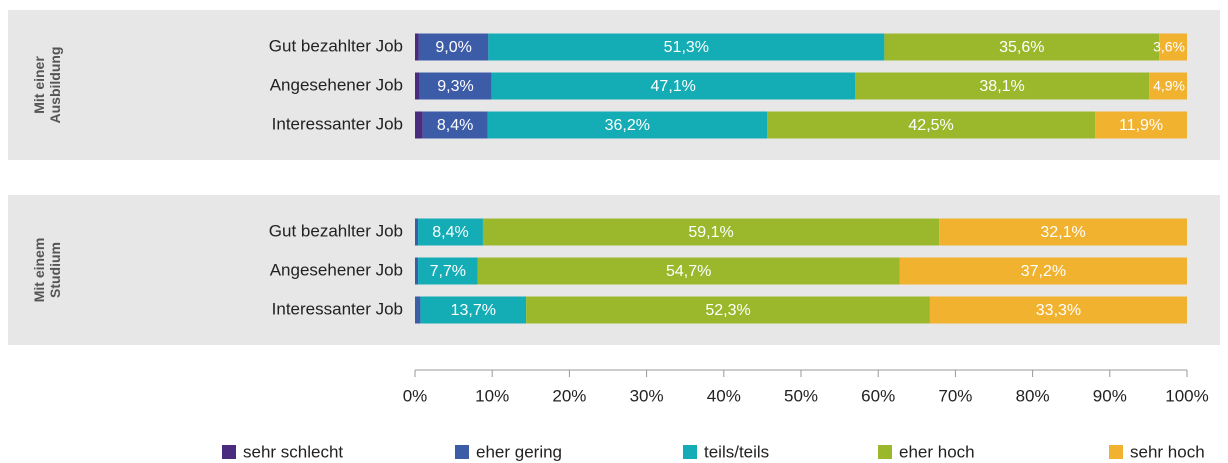 The width and height of the screenshot is (1228, 463). What do you see at coordinates (569, 395) in the screenshot?
I see `x-tick-label: 20%` at bounding box center [569, 395].